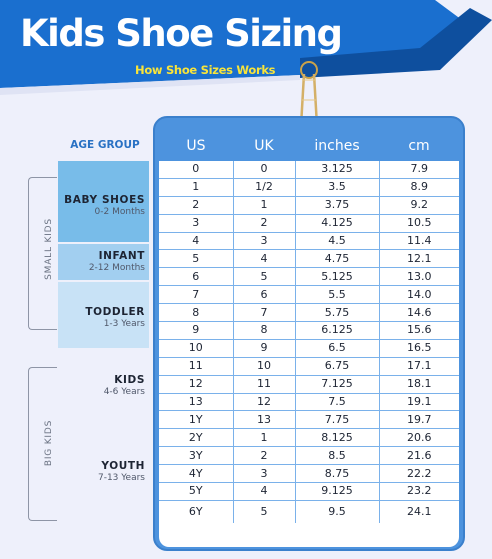  I want to click on cell-us: 13, so click(196, 402).